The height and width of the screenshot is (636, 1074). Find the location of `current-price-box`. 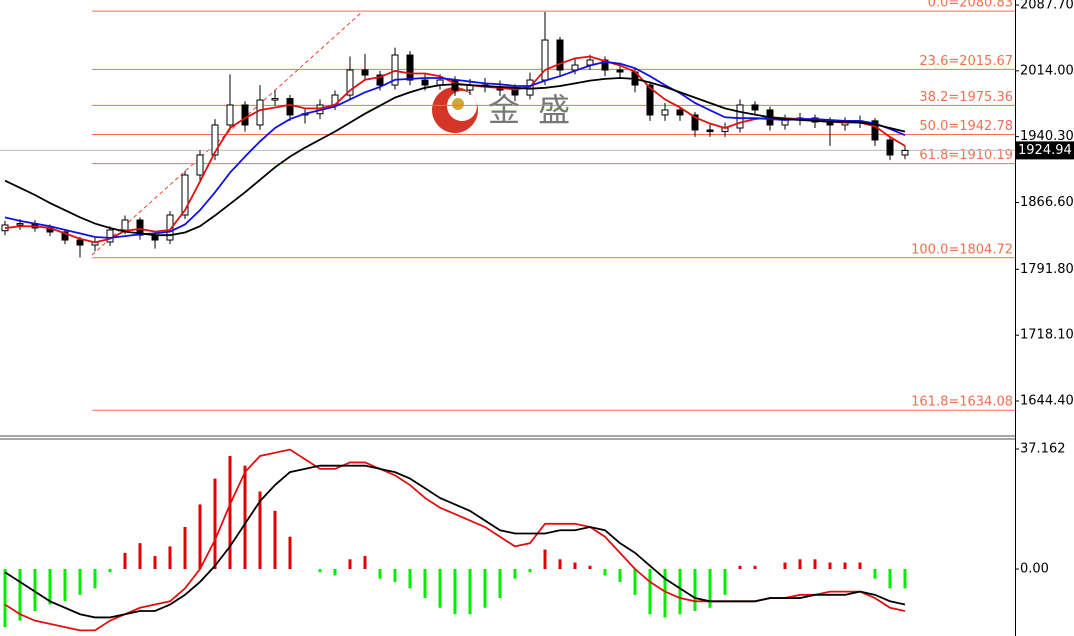

current-price-box is located at coordinates (1045, 150).